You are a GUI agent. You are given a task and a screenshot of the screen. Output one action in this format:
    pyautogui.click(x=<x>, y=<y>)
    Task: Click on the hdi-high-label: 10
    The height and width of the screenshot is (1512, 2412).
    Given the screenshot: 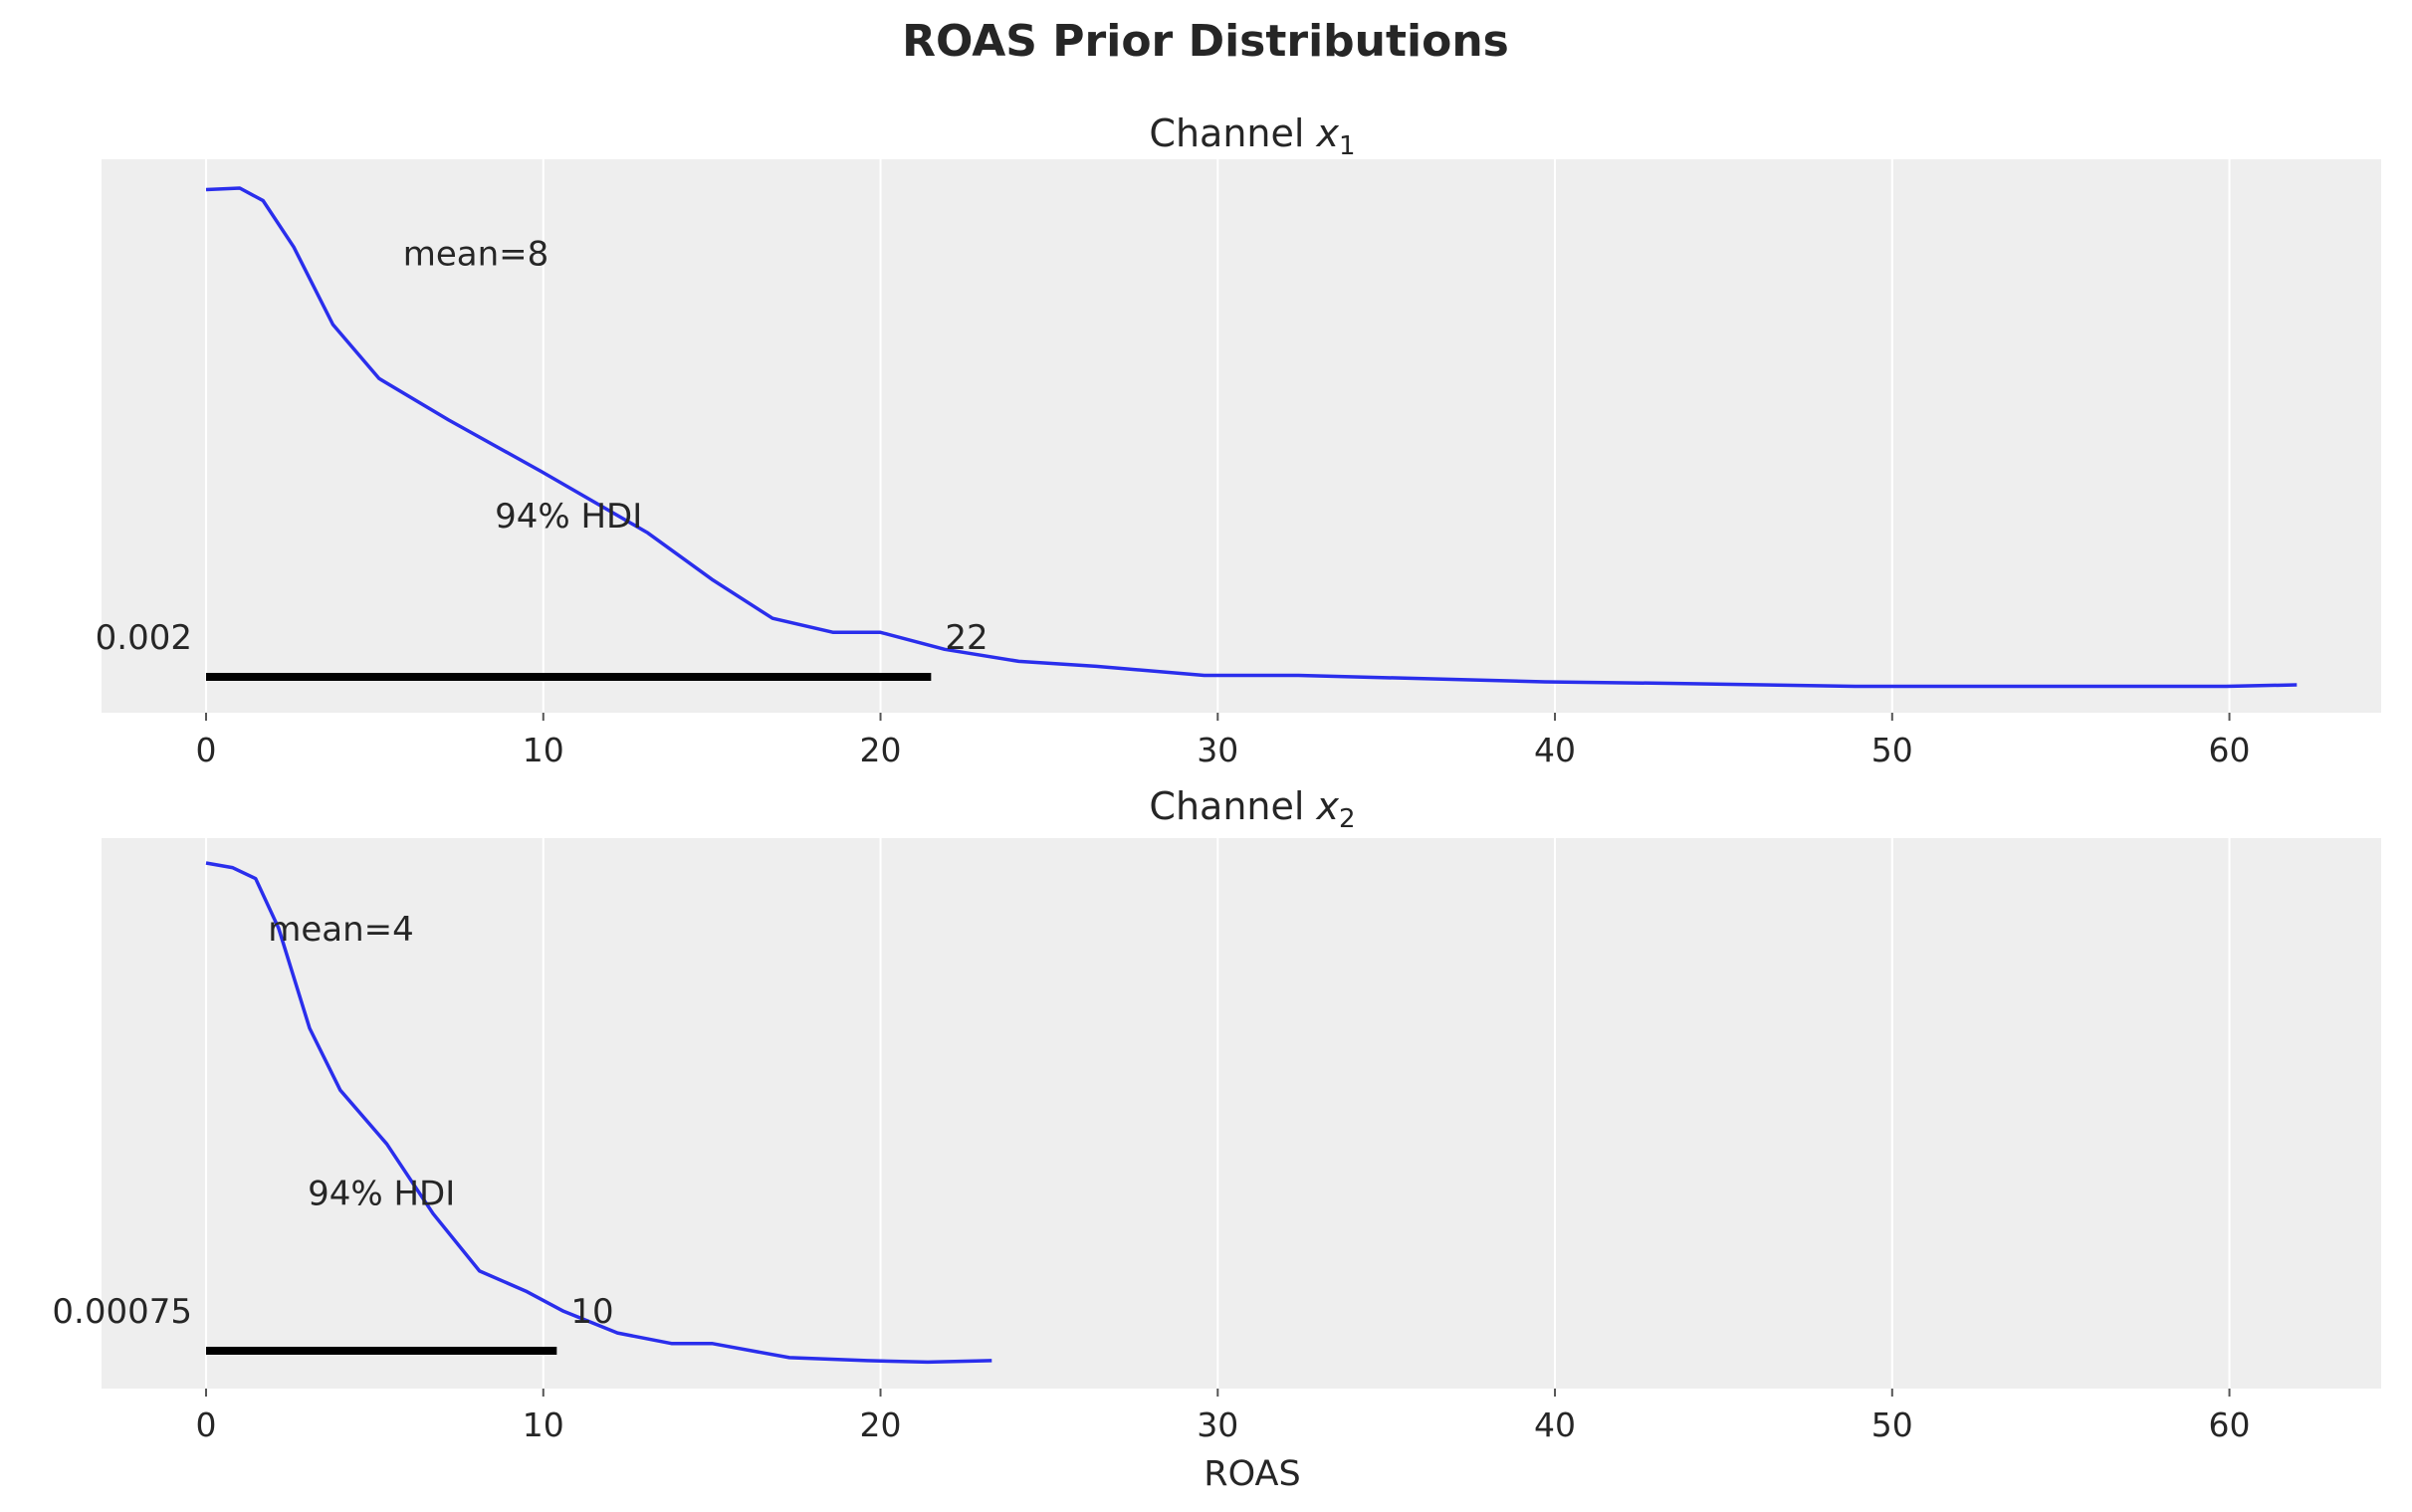 What is the action you would take?
    pyautogui.click(x=591, y=1312)
    